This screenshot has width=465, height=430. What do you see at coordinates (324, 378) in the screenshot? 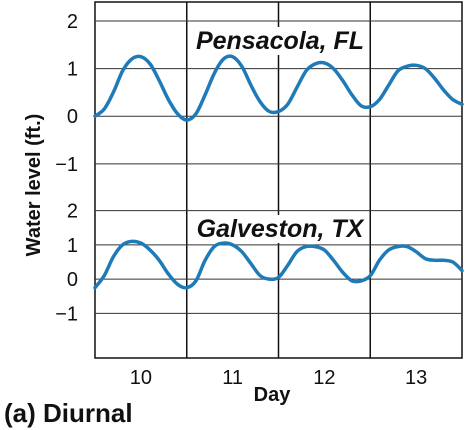
I see `x-tick-label: 12` at bounding box center [324, 378].